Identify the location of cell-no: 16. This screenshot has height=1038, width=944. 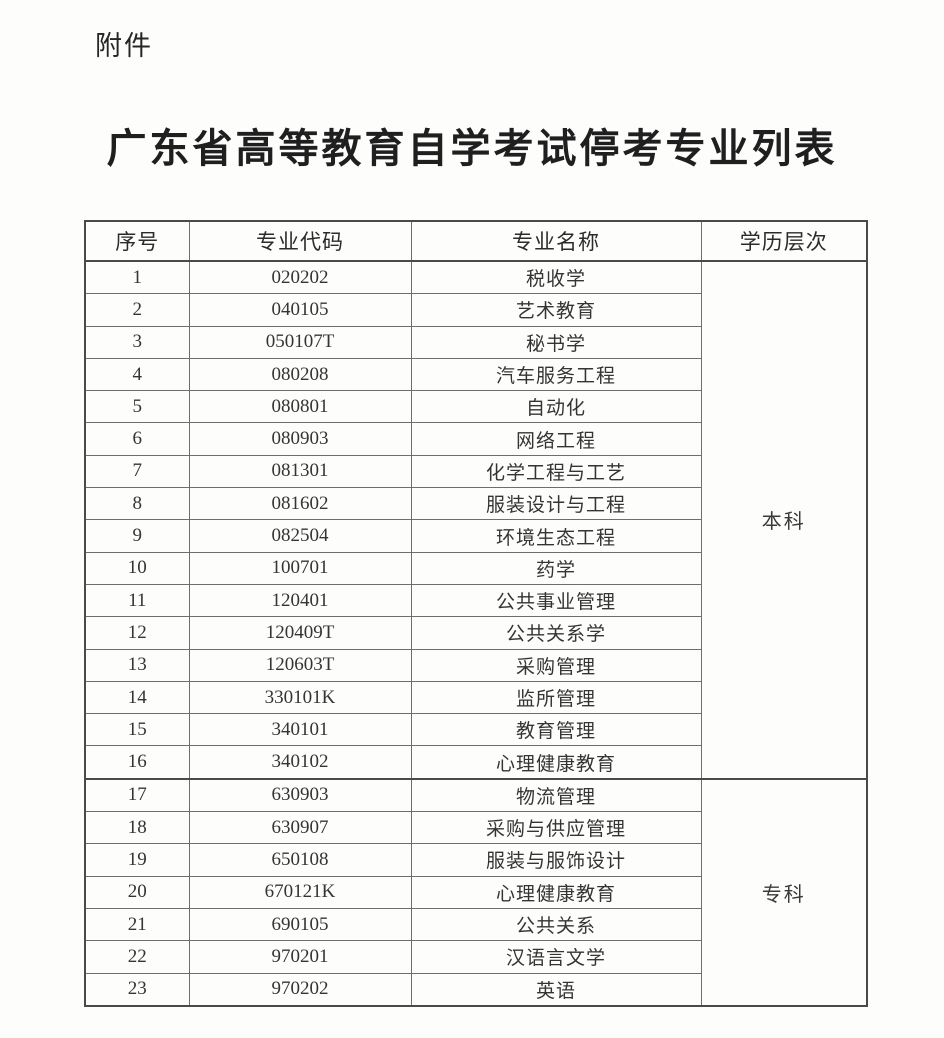
(137, 762).